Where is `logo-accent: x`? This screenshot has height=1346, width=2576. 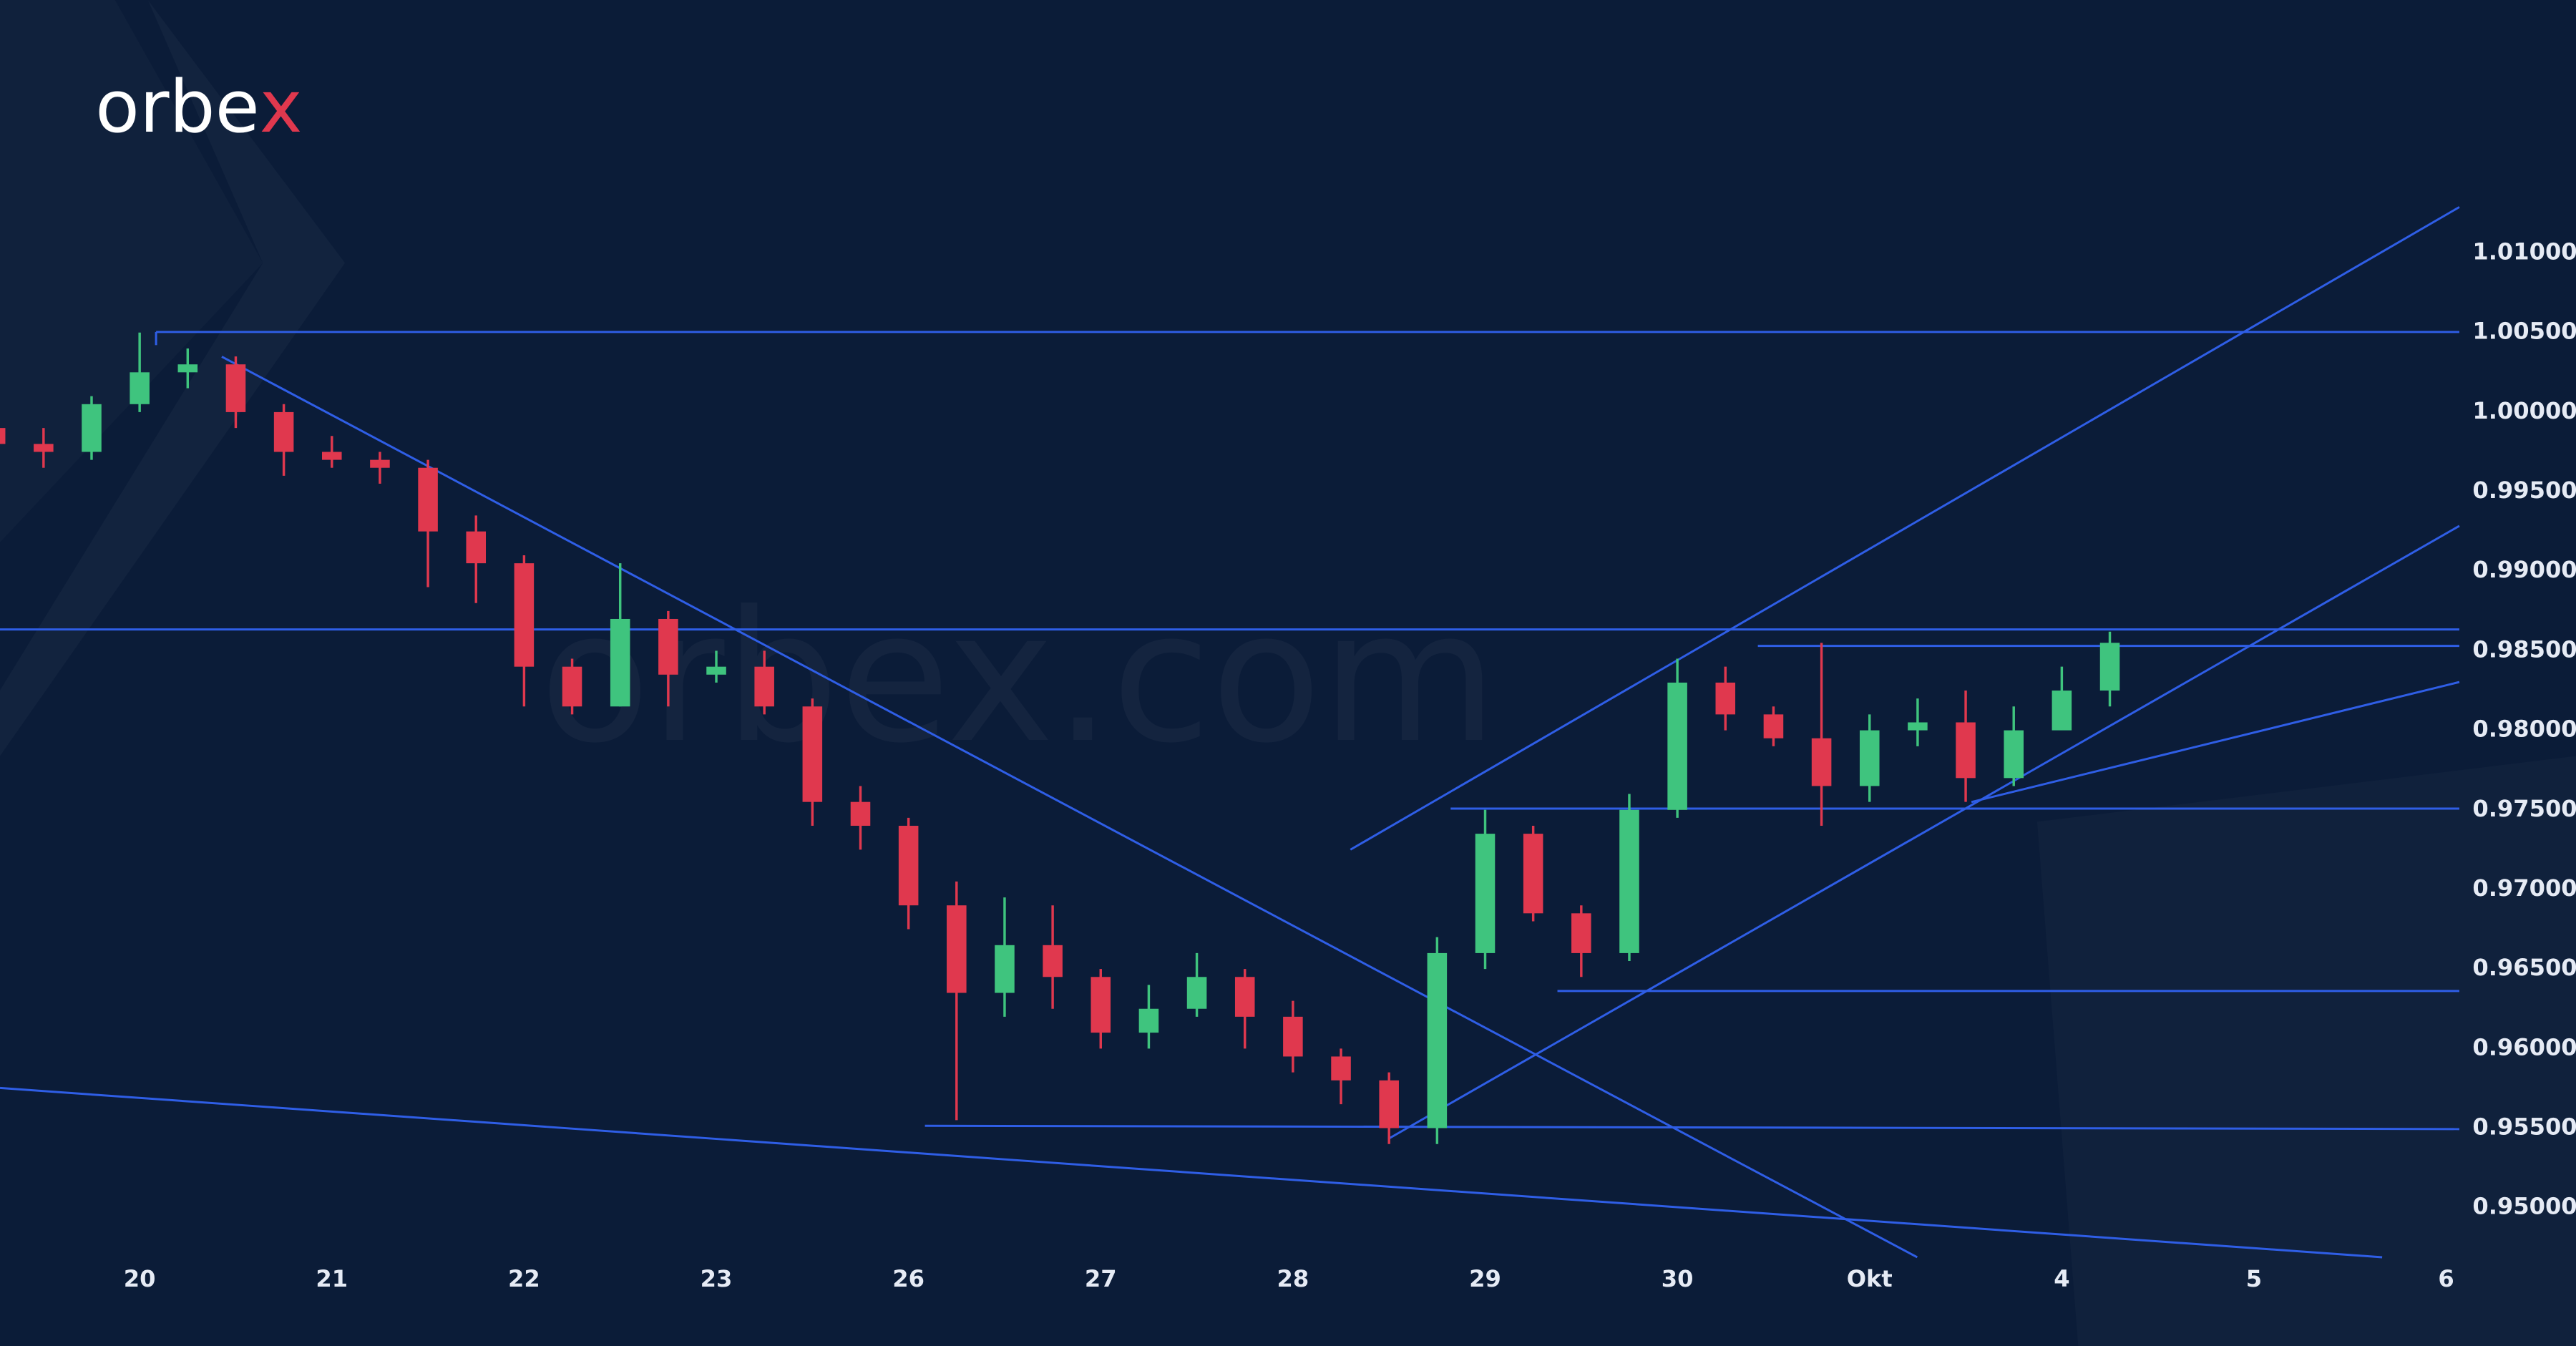 logo-accent: x is located at coordinates (281, 106).